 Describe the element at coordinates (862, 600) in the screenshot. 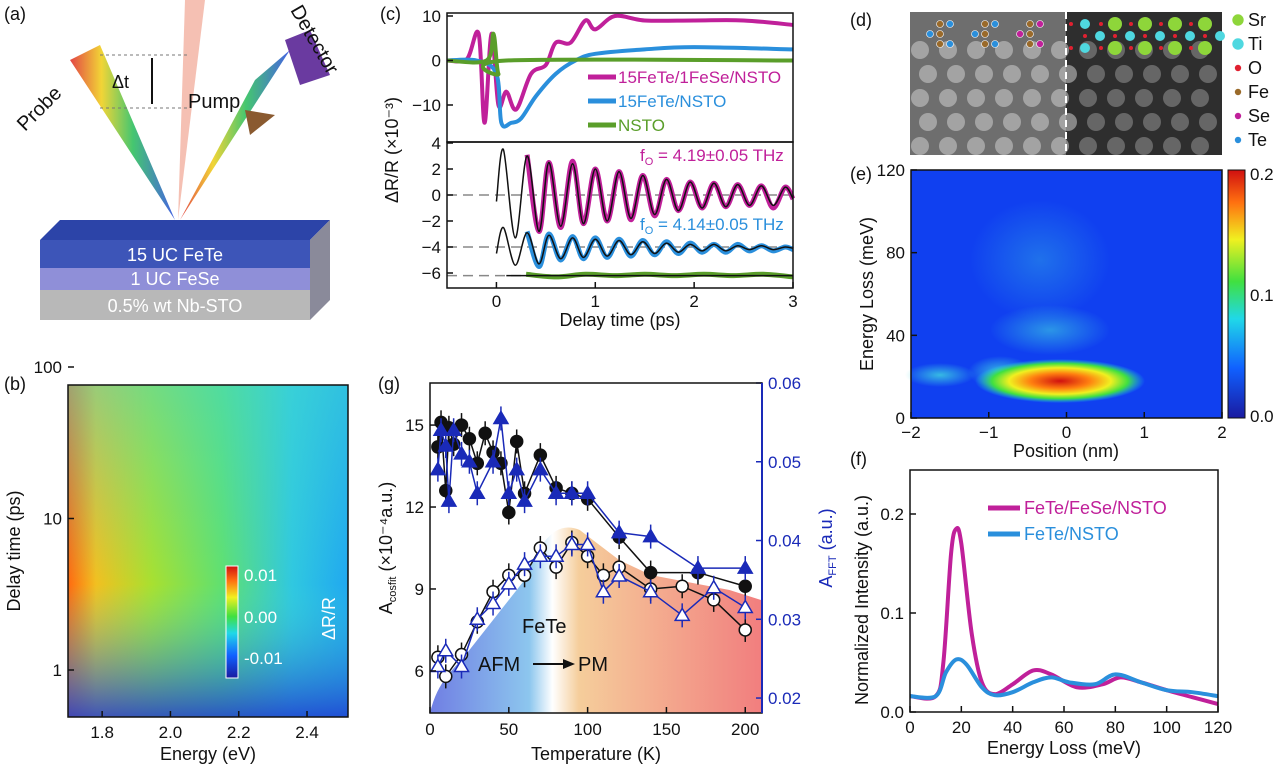

I see `y-axis-label: Normalized Intensity (a.u.)` at that location.